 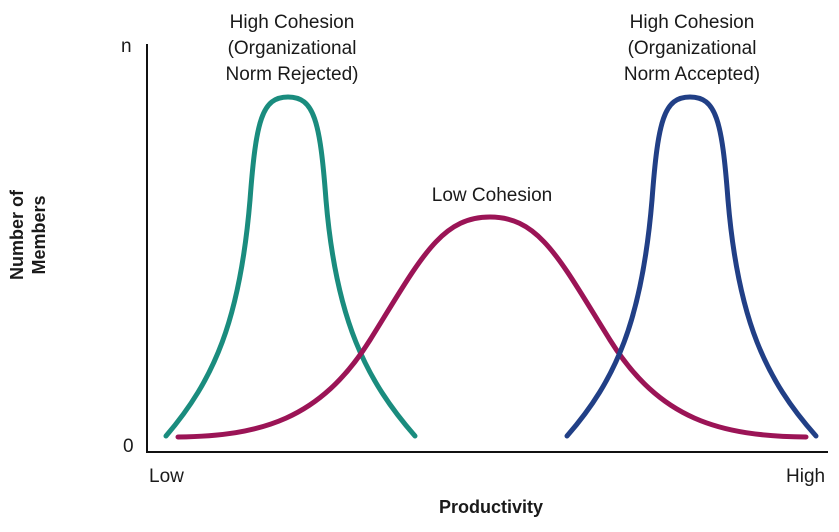 I want to click on curve-label-low-cohesion: Low Cohesion, so click(x=492, y=196).